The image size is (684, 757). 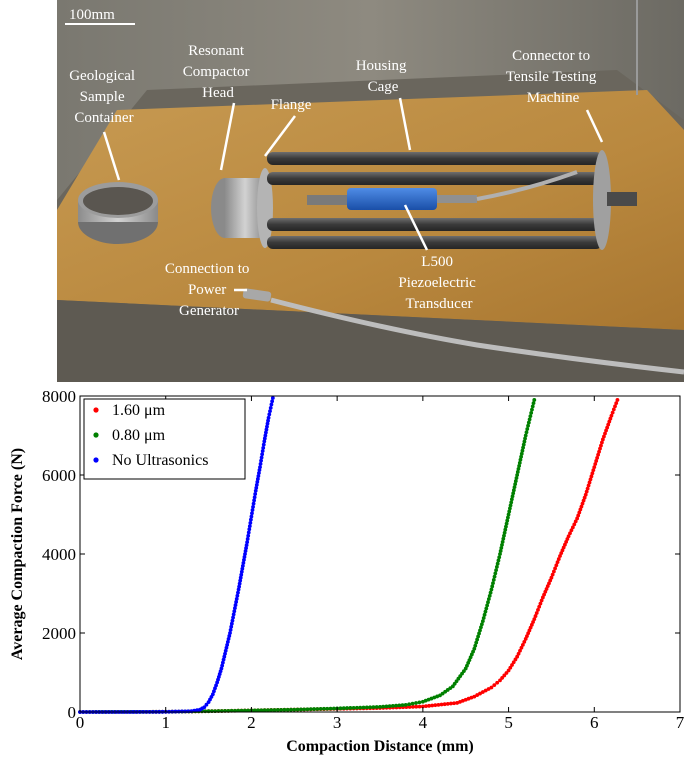 I want to click on x-tick-label: 6, so click(x=594, y=722).